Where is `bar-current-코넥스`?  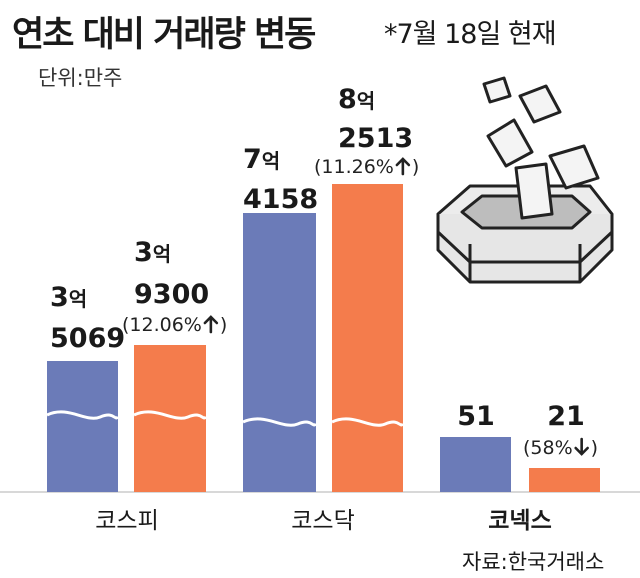
bar-current-코넥스 is located at coordinates (564, 480).